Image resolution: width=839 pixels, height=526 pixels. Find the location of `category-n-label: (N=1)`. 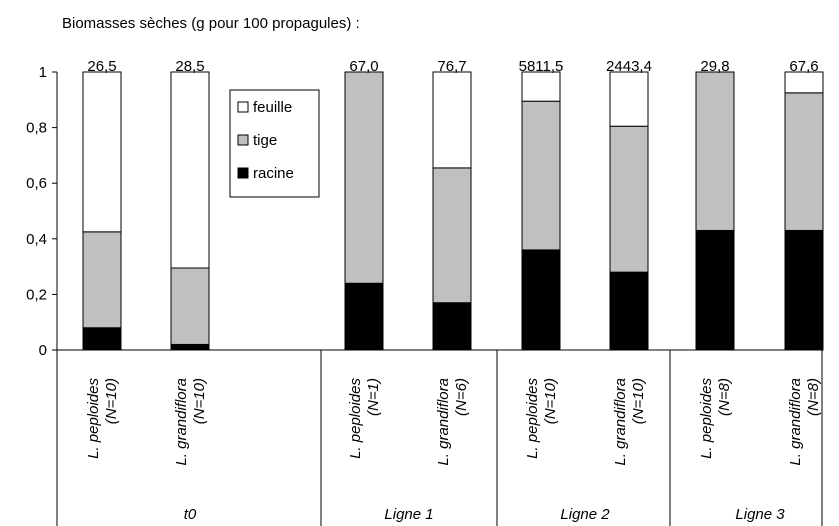

category-n-label: (N=1) is located at coordinates (373, 397).